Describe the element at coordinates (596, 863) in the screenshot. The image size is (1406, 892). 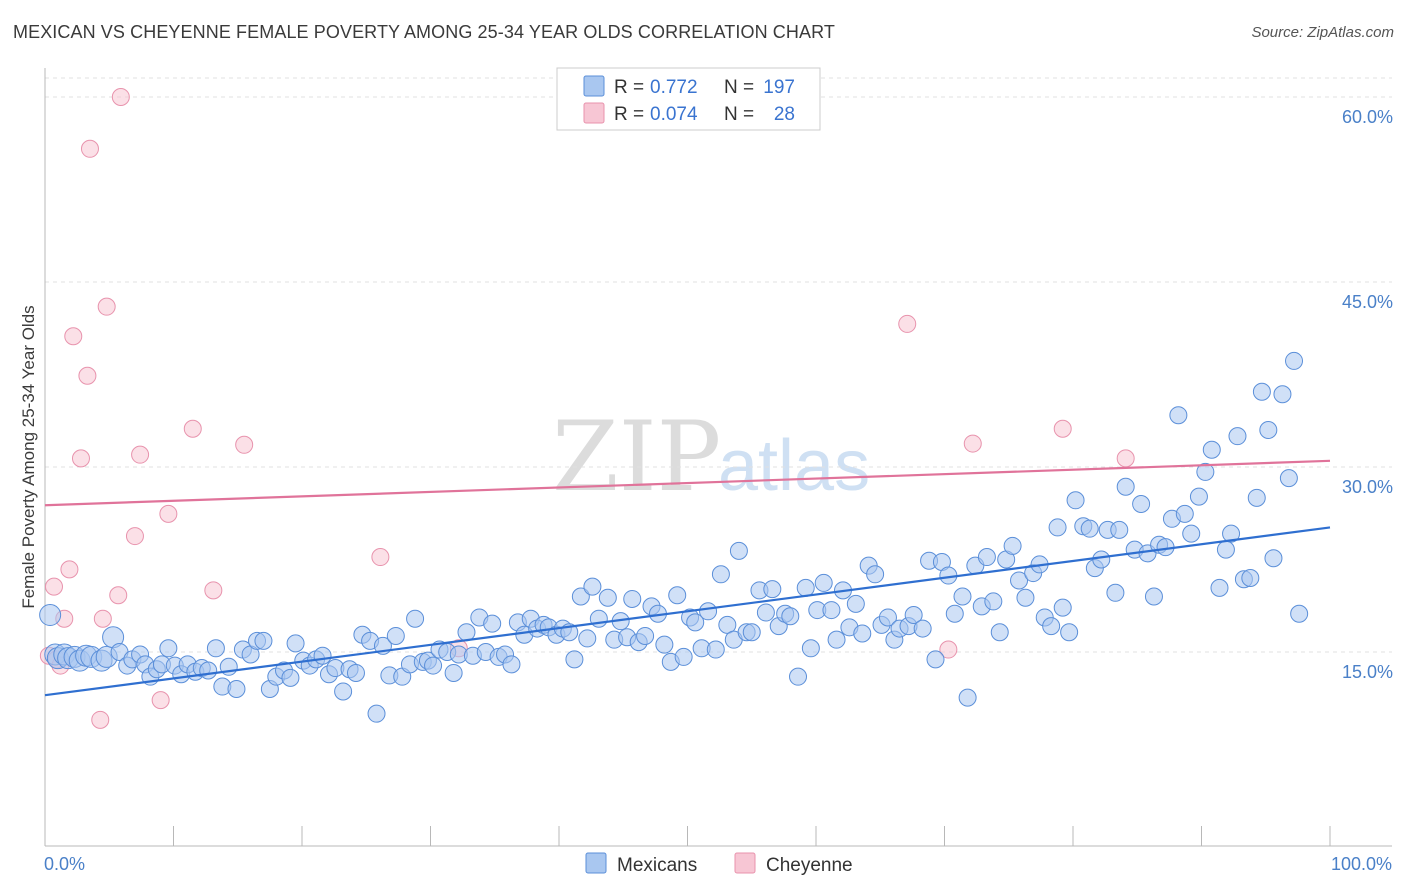
I see `bottom-legend-swatch-mexicans` at that location.